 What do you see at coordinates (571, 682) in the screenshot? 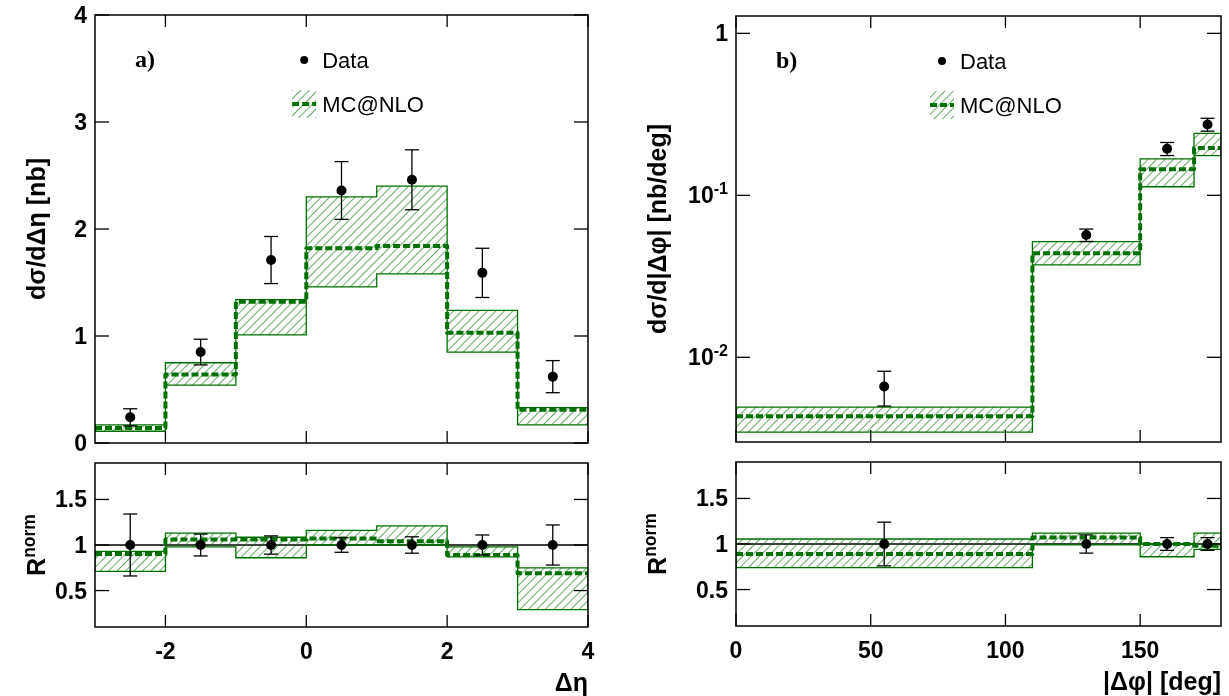
I see `x-axis-title: Δη` at bounding box center [571, 682].